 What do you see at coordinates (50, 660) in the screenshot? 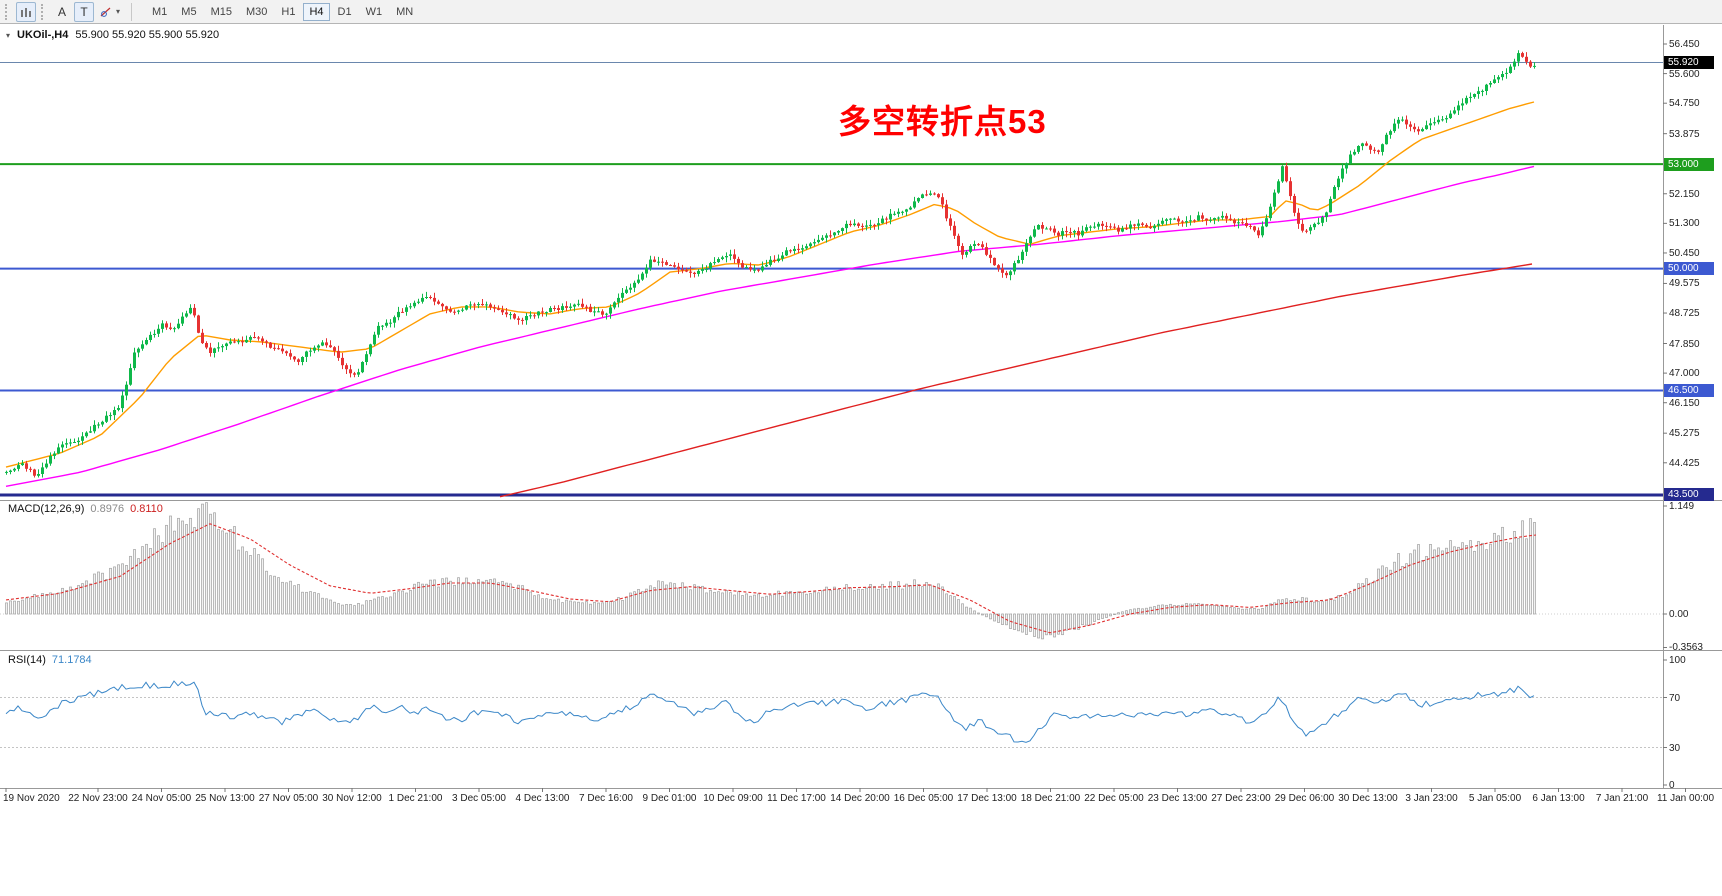
I see `rsi-label: RSI(14) 71.1784` at bounding box center [50, 660].